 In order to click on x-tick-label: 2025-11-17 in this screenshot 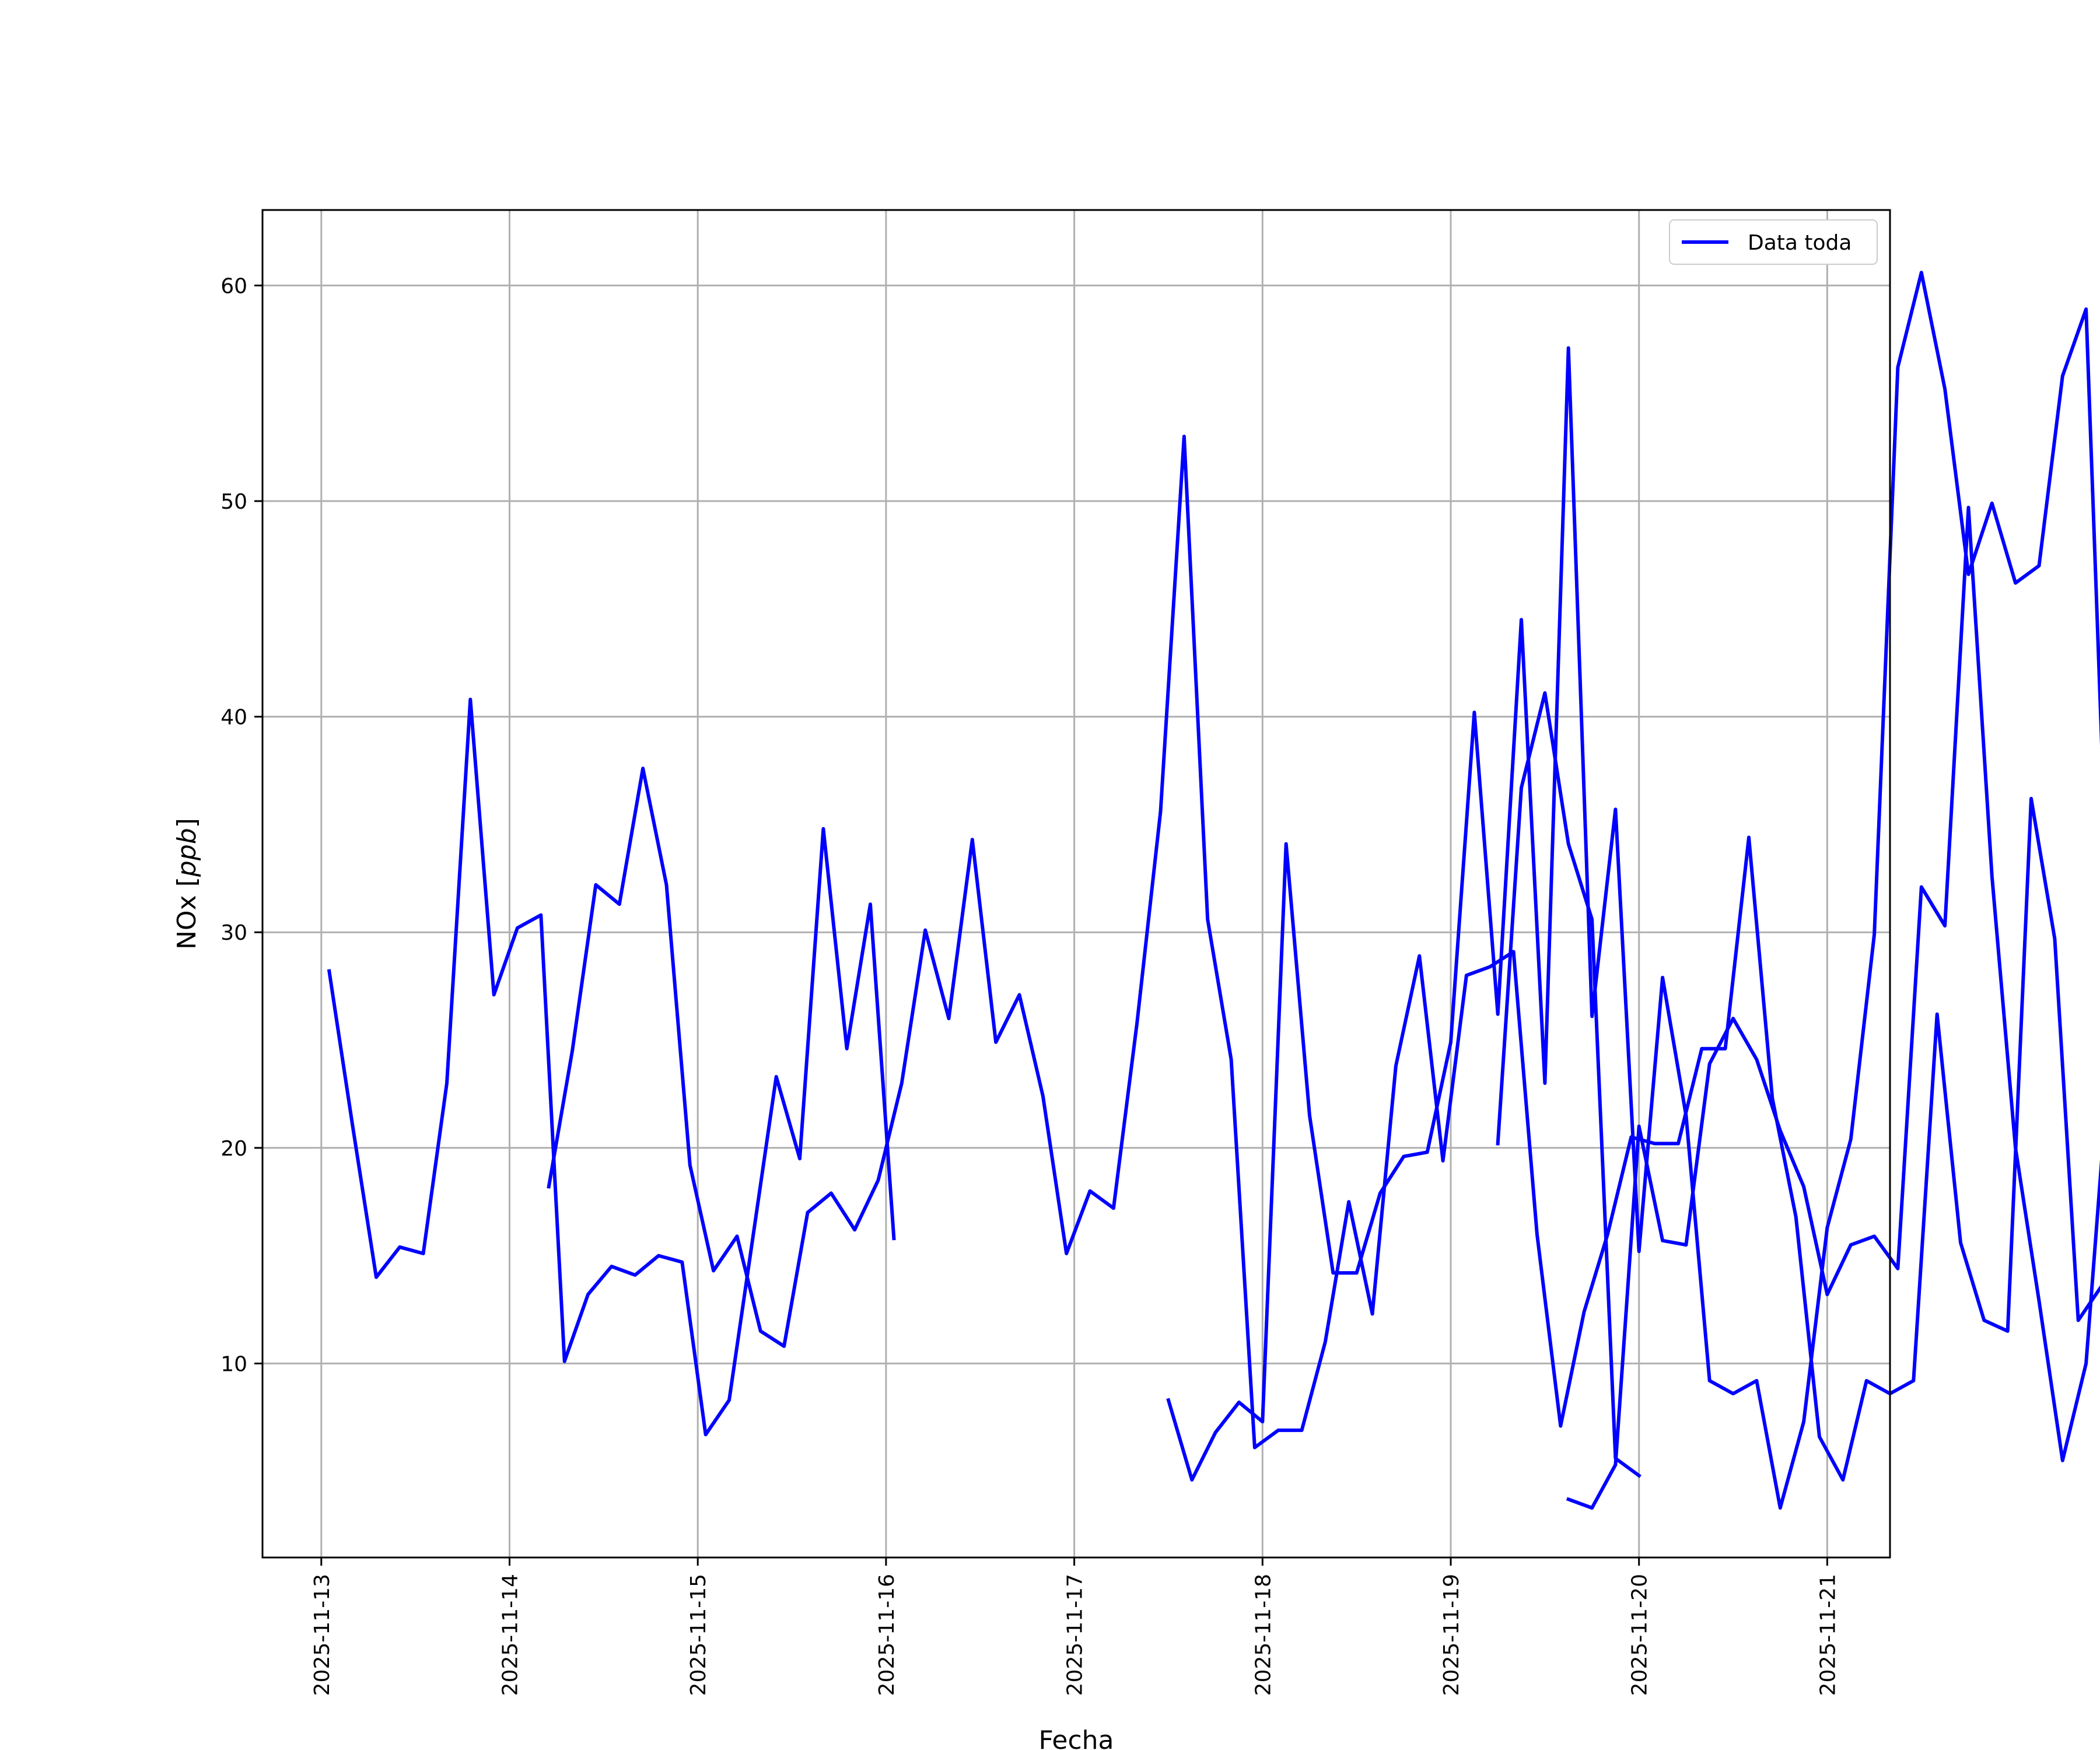, I will do `click(1075, 1635)`.